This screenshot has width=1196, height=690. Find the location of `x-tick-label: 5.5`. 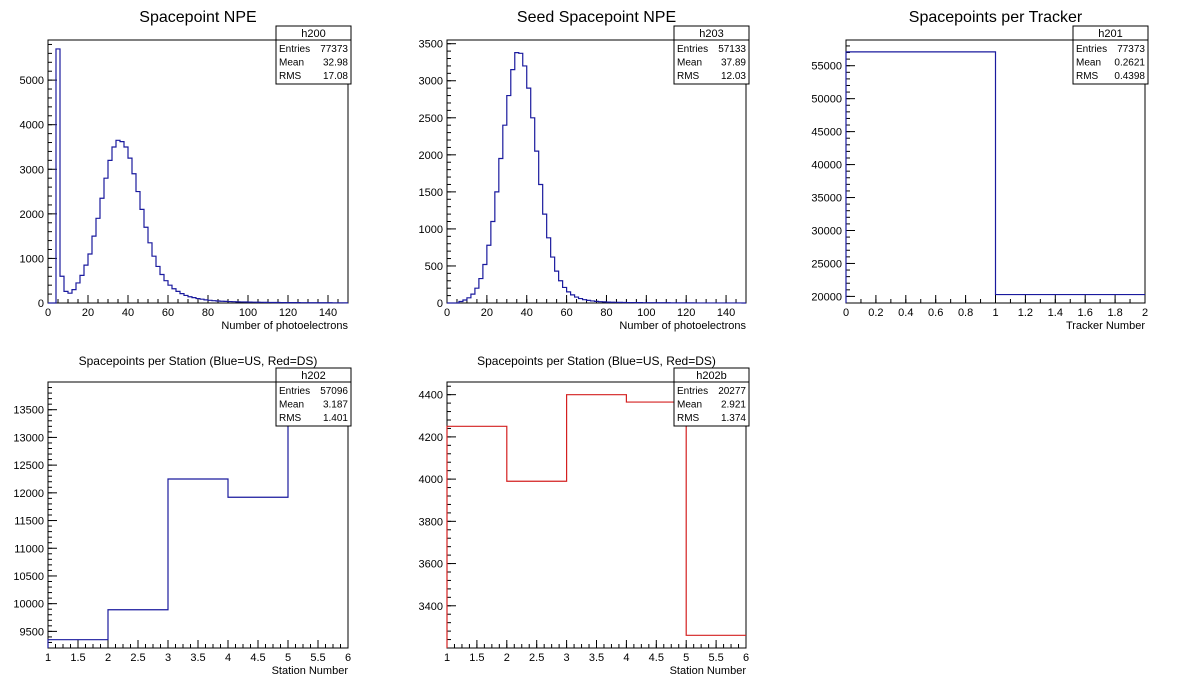

x-tick-label: 5.5 is located at coordinates (715, 658).